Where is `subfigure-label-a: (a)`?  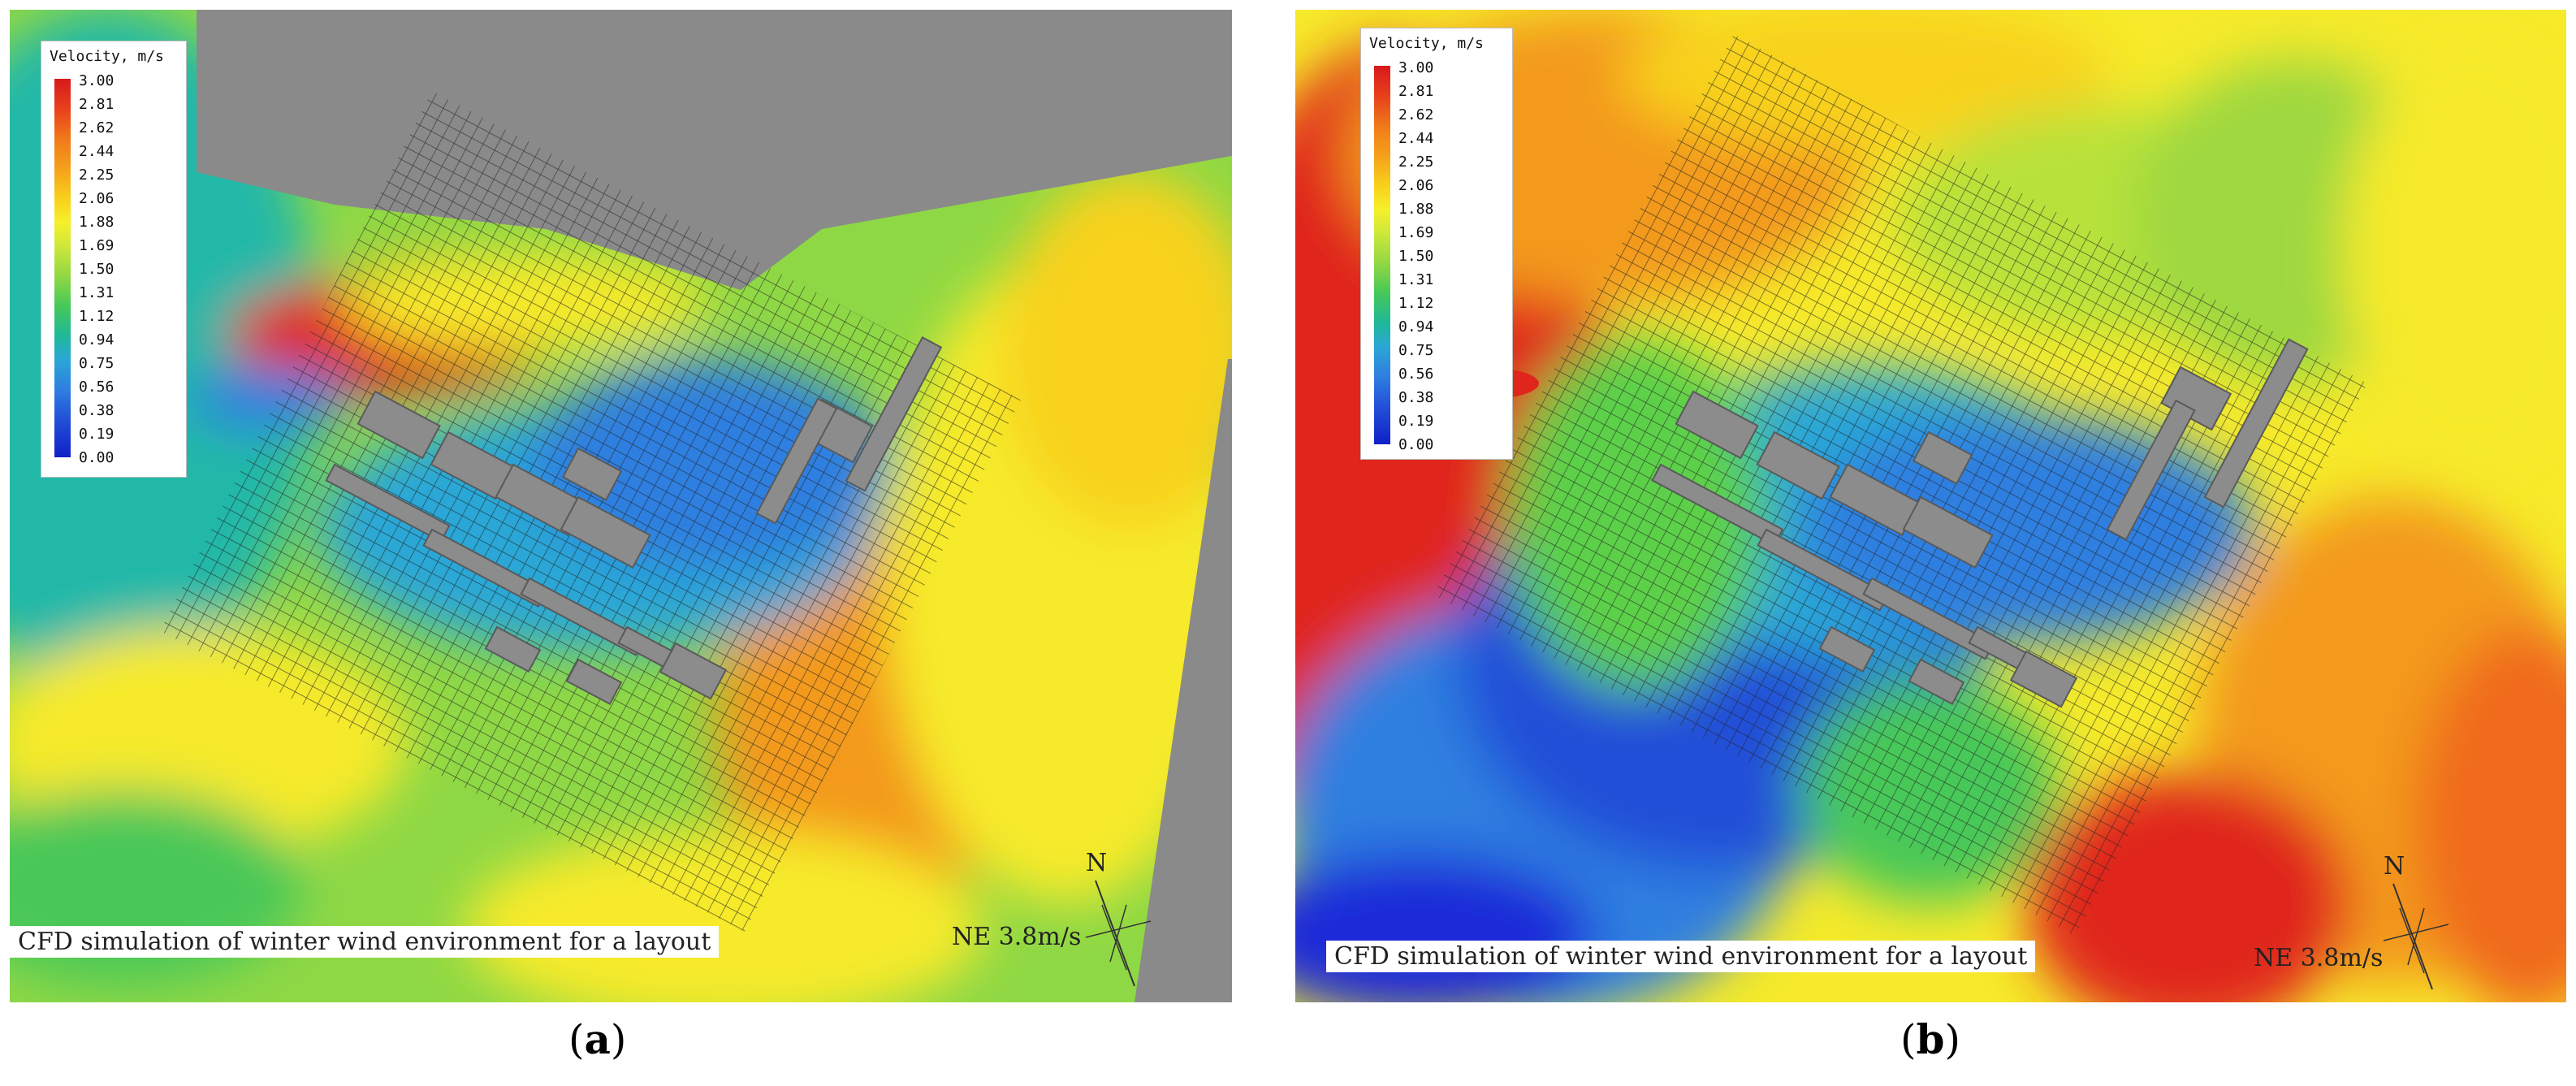
subfigure-label-a: (a) is located at coordinates (597, 1039).